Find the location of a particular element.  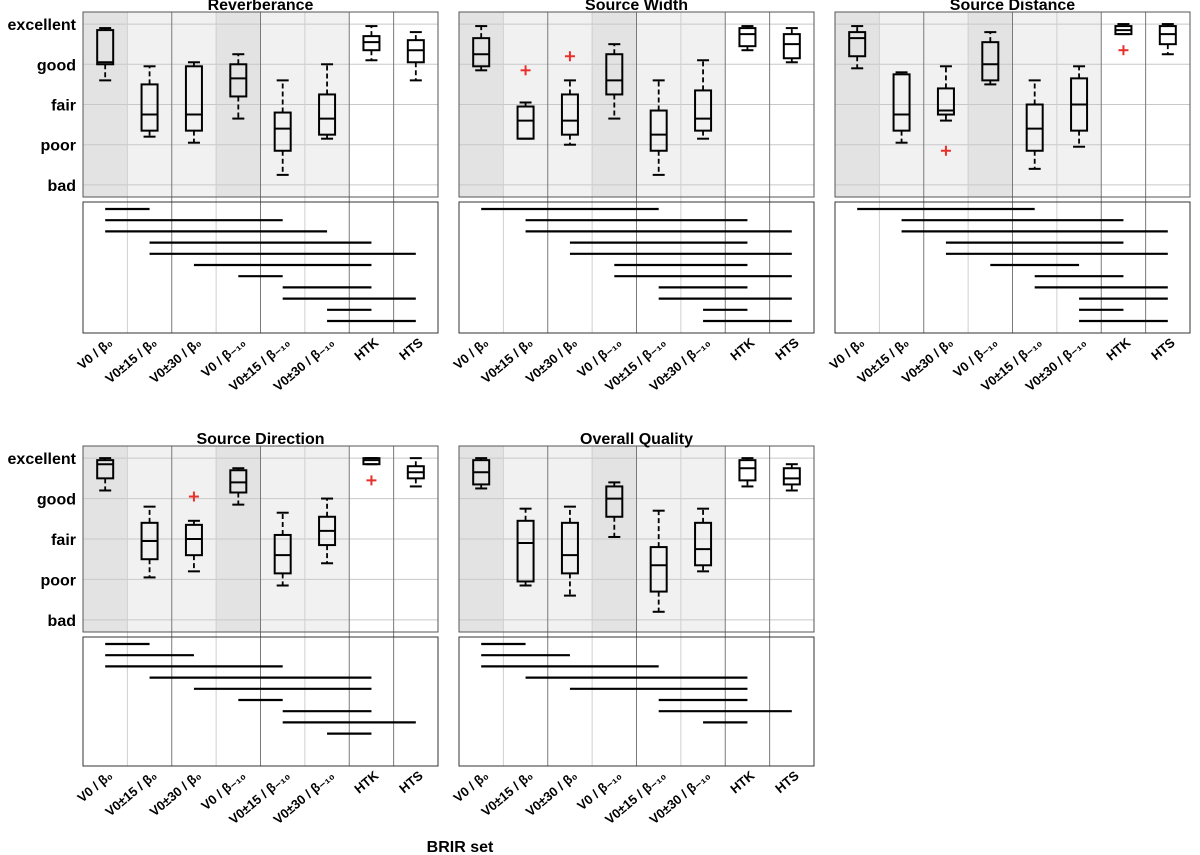

ytick-label: good is located at coordinates (56, 65).